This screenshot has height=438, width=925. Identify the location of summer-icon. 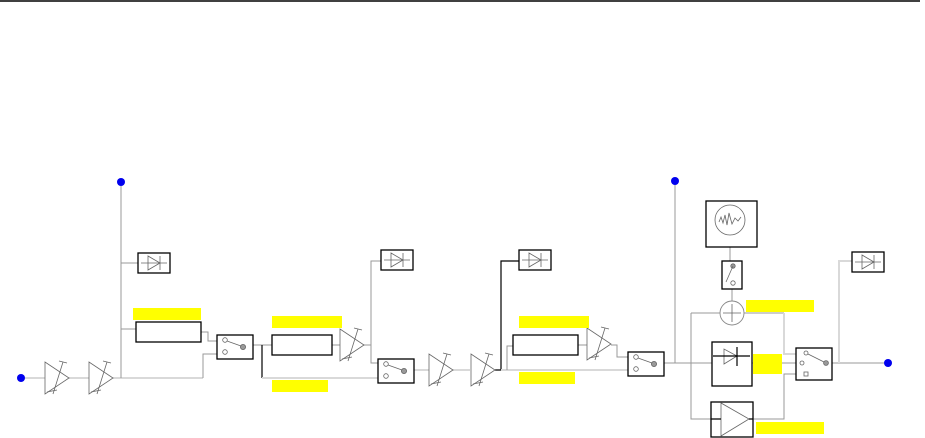
(732, 313).